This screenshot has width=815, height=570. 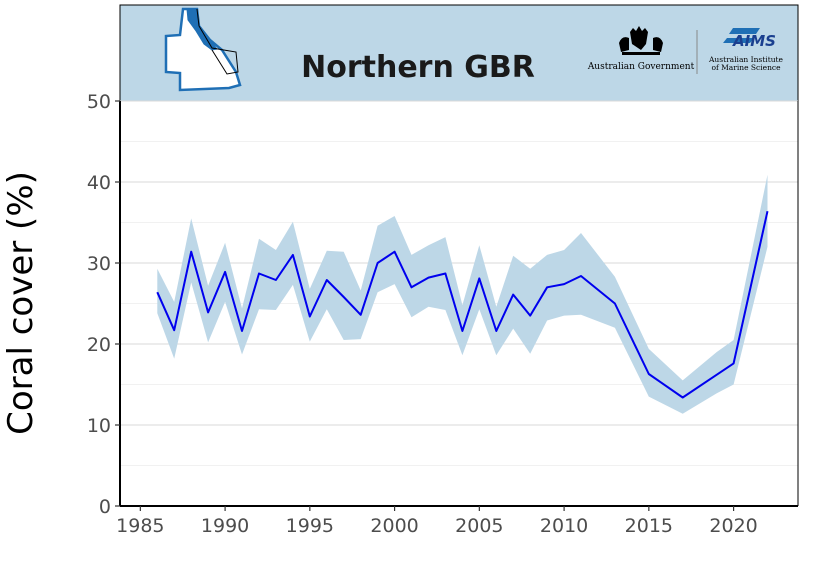 I want to click on y-tick-label: 50, so click(x=99, y=102).